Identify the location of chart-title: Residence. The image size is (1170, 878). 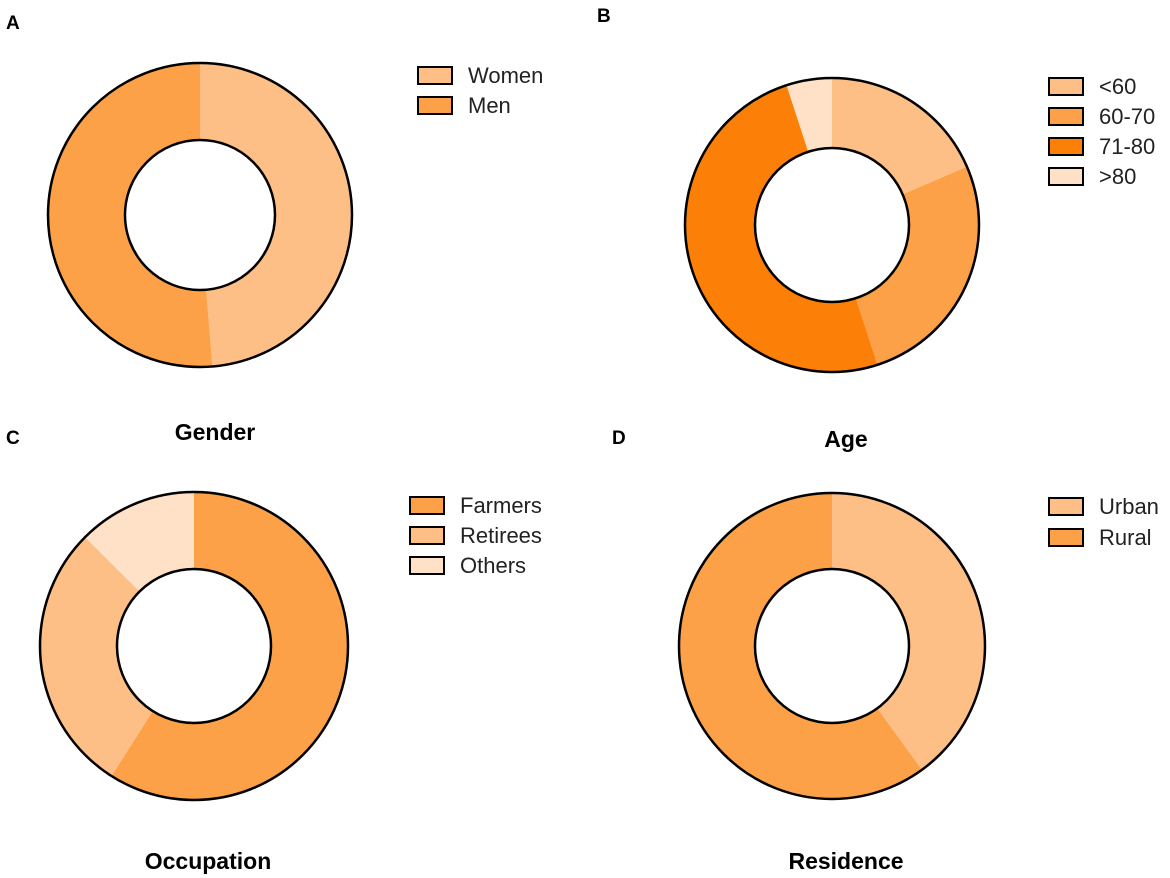
(845, 861).